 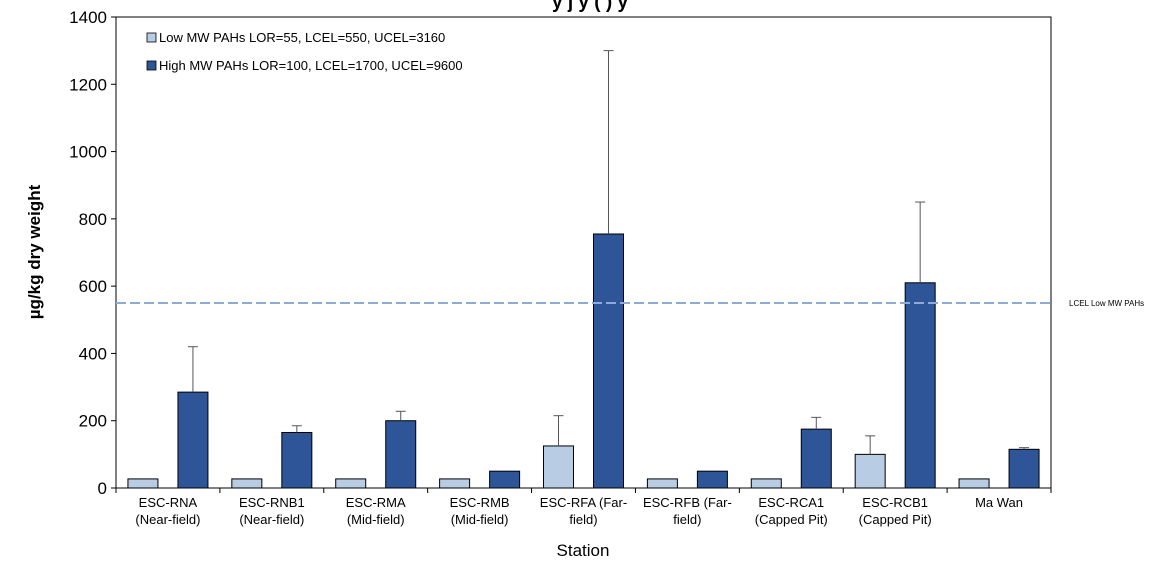 What do you see at coordinates (34, 251) in the screenshot?
I see `y-axis-label: µg/kg dry weight` at bounding box center [34, 251].